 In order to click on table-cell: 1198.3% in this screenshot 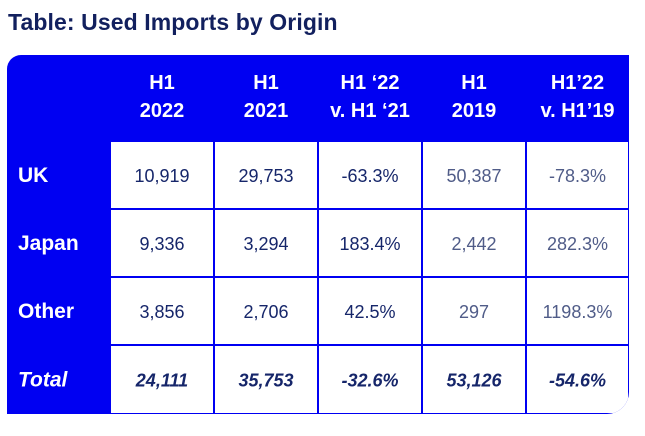, I will do `click(578, 312)`.